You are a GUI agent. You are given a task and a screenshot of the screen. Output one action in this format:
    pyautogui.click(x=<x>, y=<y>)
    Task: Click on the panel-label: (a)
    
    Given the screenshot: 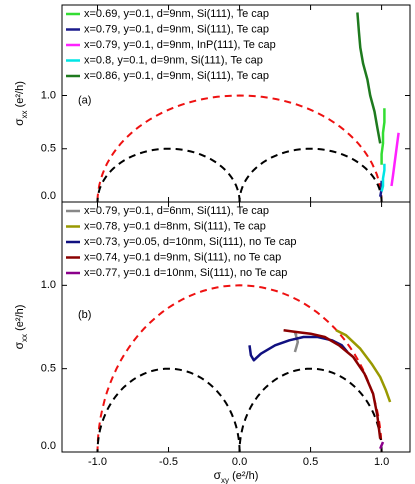 What is the action you would take?
    pyautogui.click(x=84, y=101)
    